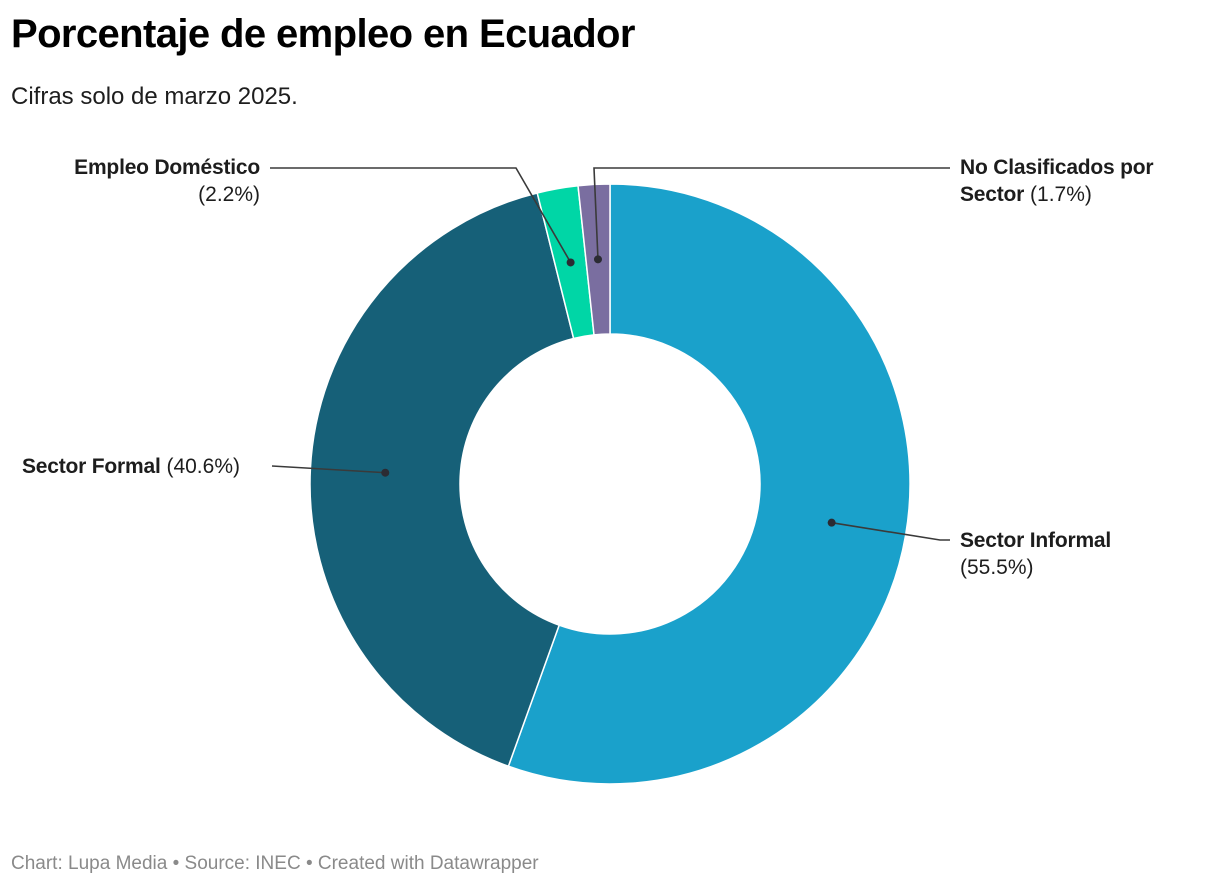  I want to click on chart-title: Porcentaje de empleo en Ecuador, so click(323, 34).